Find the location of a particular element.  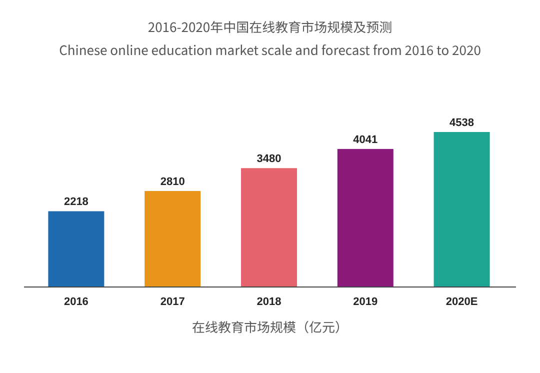

x-tick-label: 2020E is located at coordinates (462, 302).